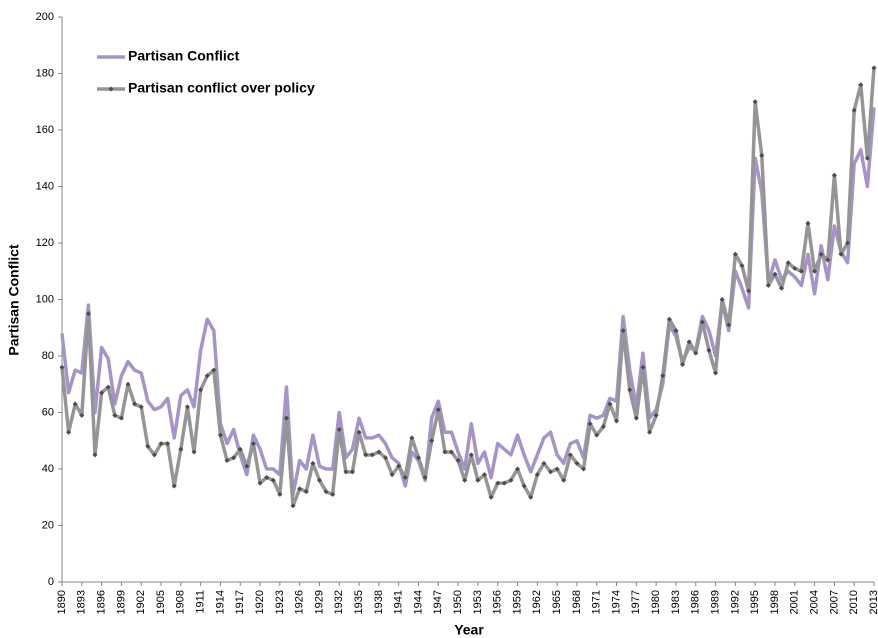  I want to click on x-tick-label: 1917, so click(240, 602).